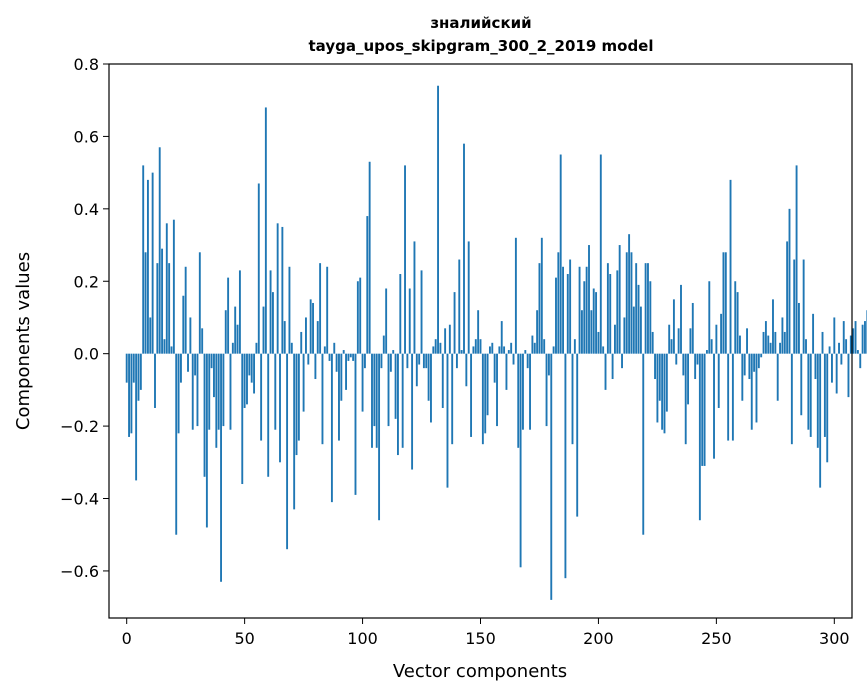 The image size is (867, 696). I want to click on x-axis-label: Vector components, so click(480, 671).